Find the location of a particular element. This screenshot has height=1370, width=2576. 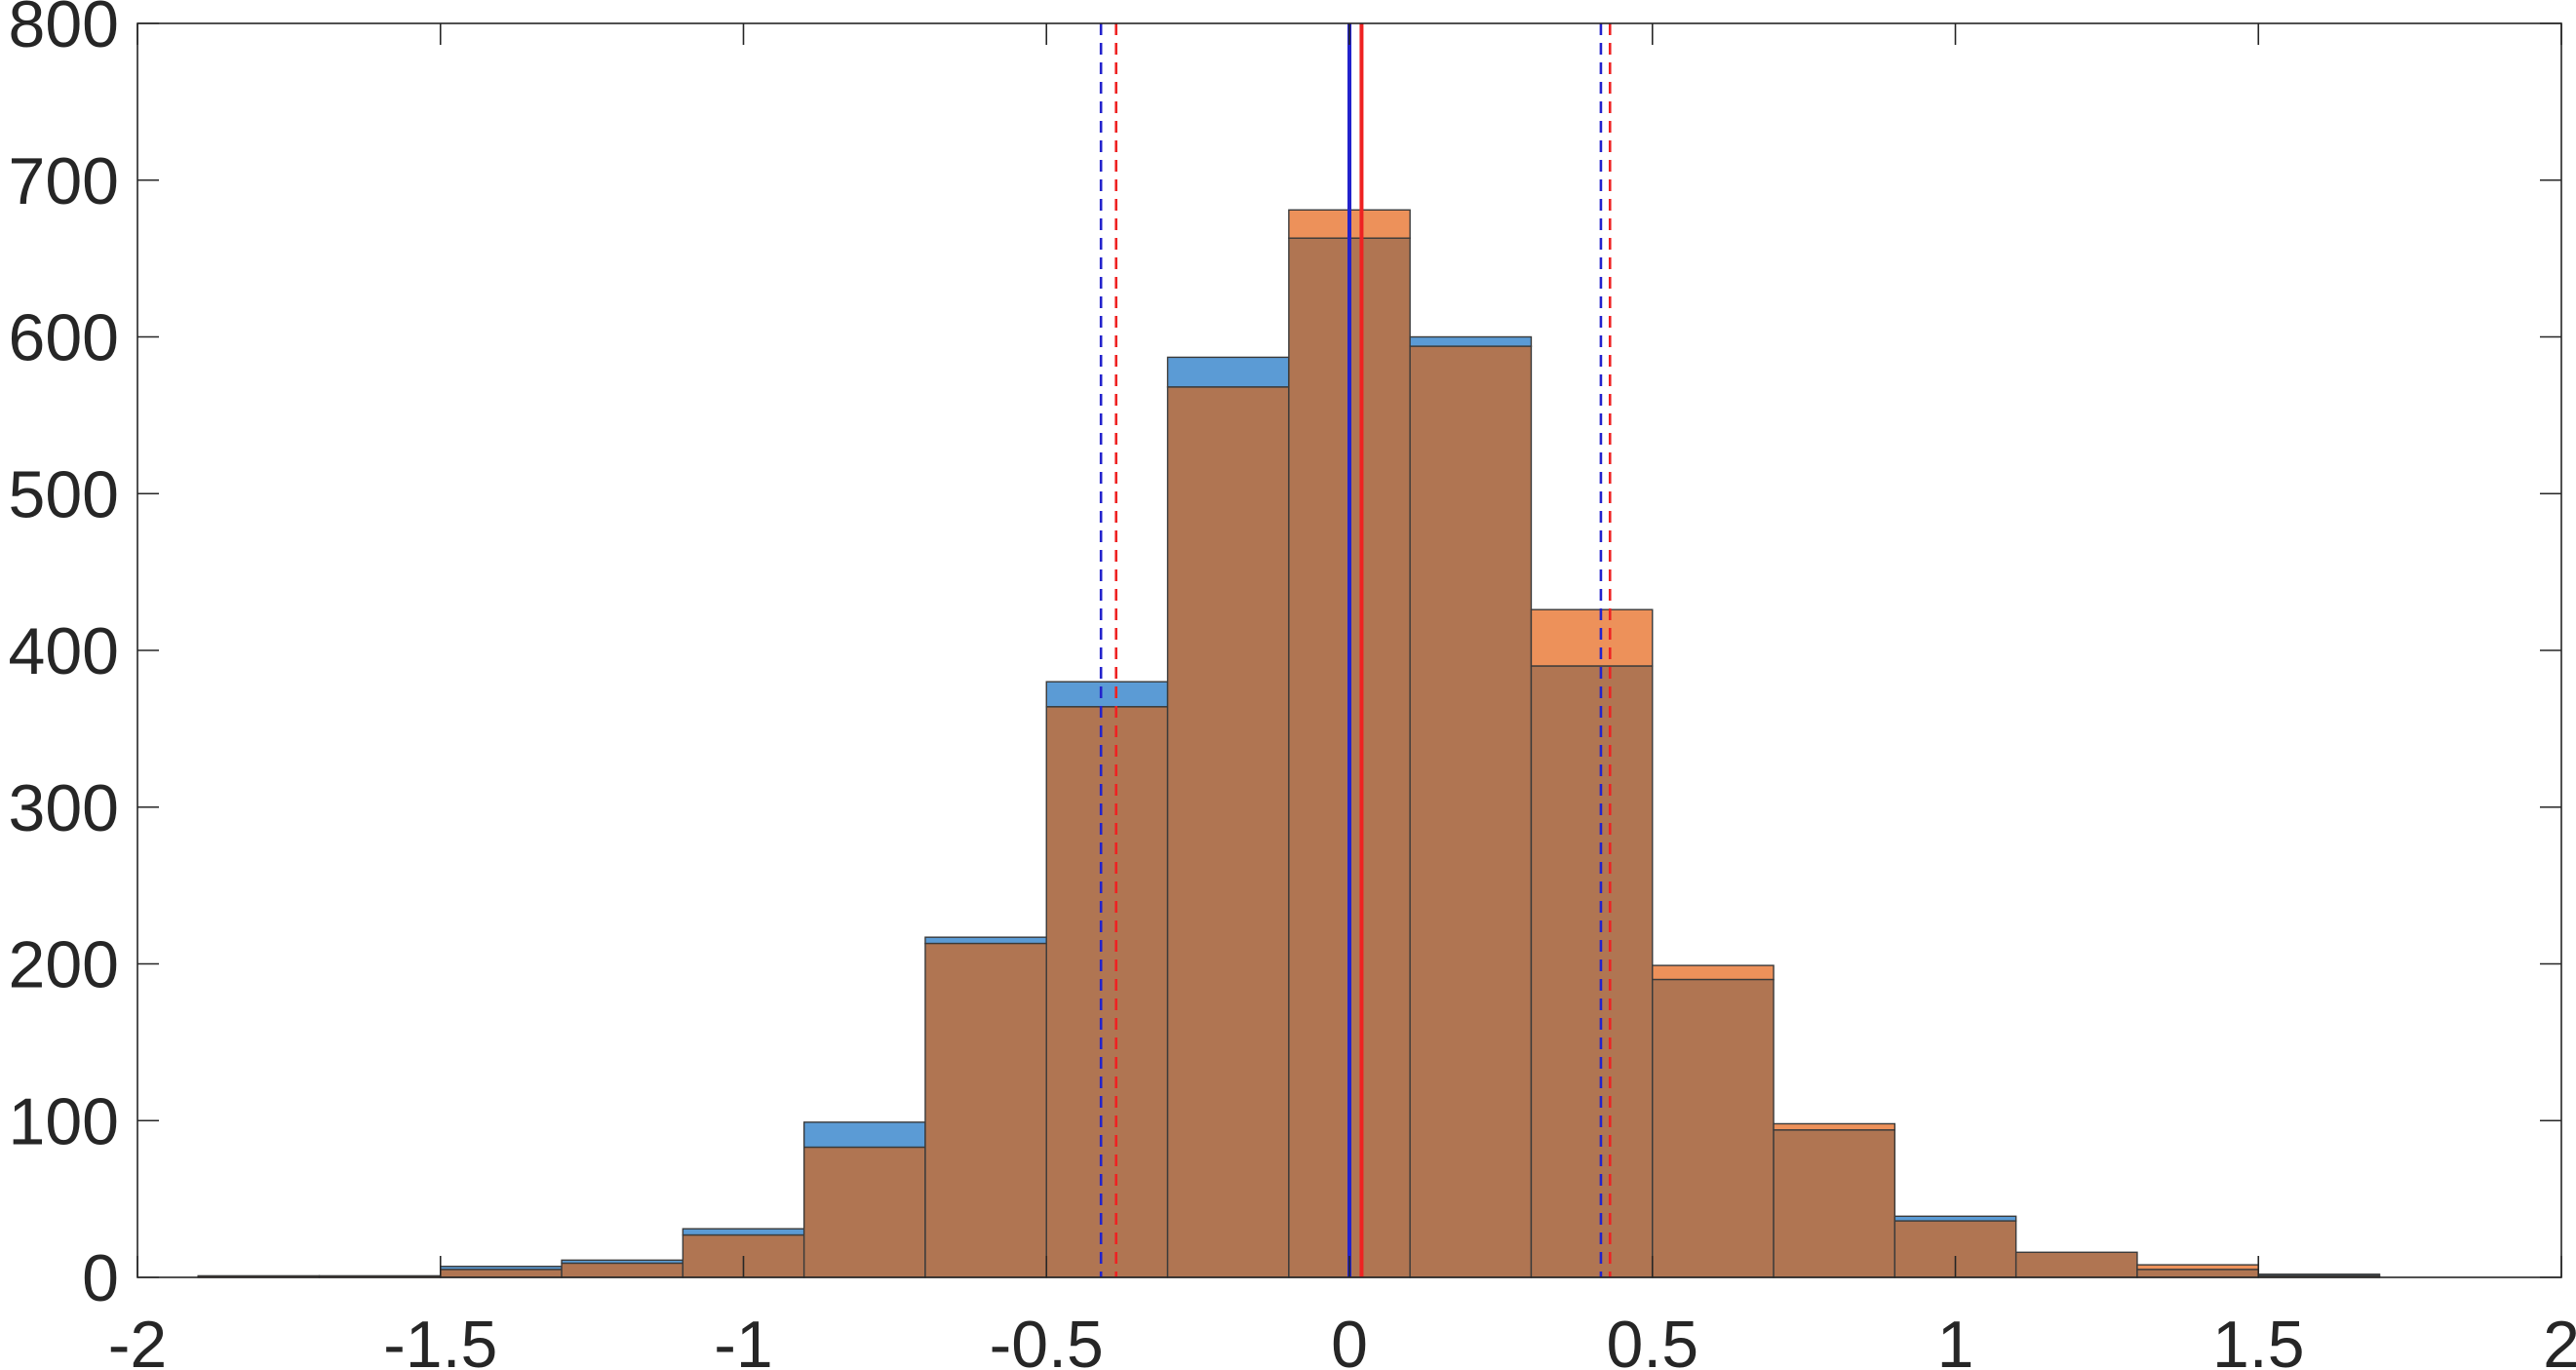

y-tick-label-7: 700 is located at coordinates (64, 181).